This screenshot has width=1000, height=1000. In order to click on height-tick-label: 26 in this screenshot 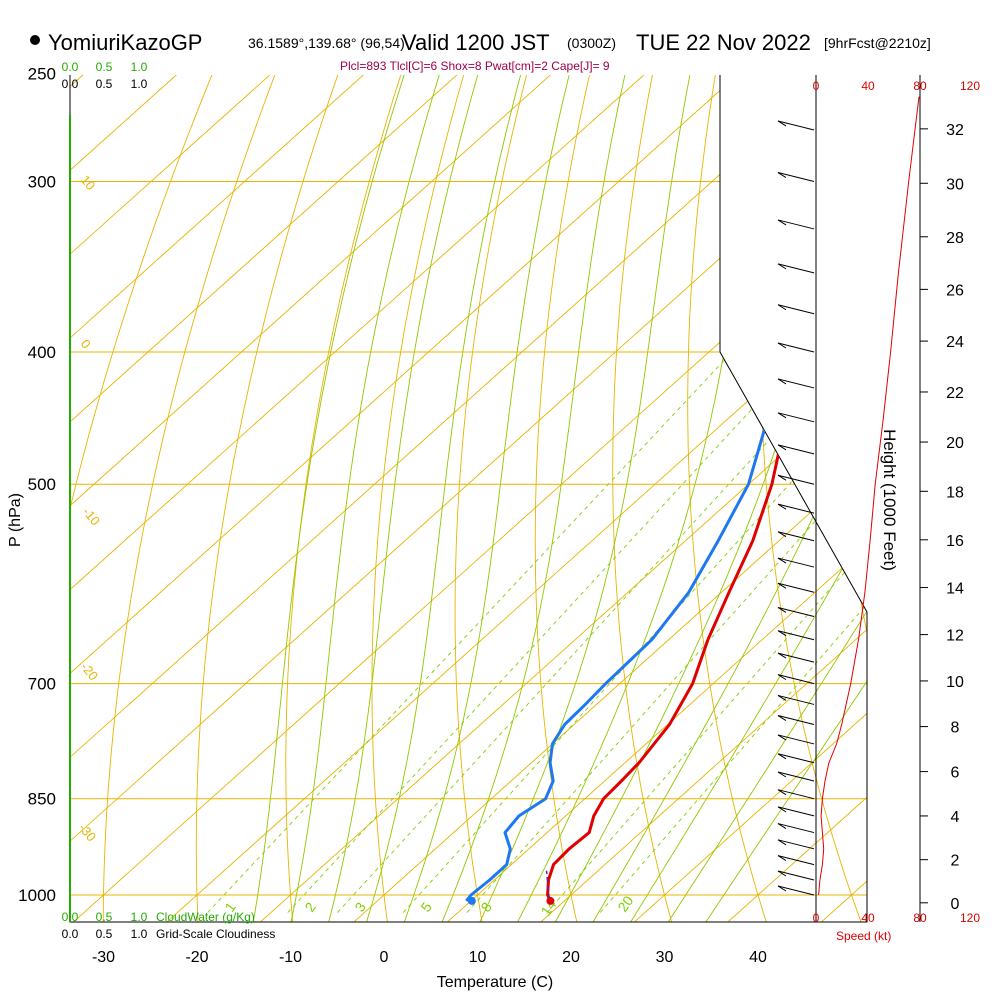, I will do `click(955, 290)`.